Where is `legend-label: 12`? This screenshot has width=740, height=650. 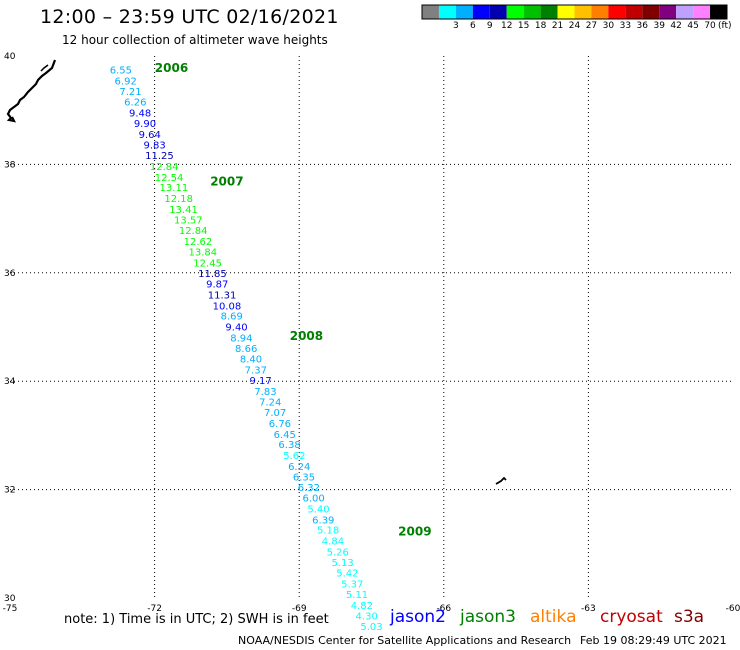 legend-label: 12 is located at coordinates (506, 26).